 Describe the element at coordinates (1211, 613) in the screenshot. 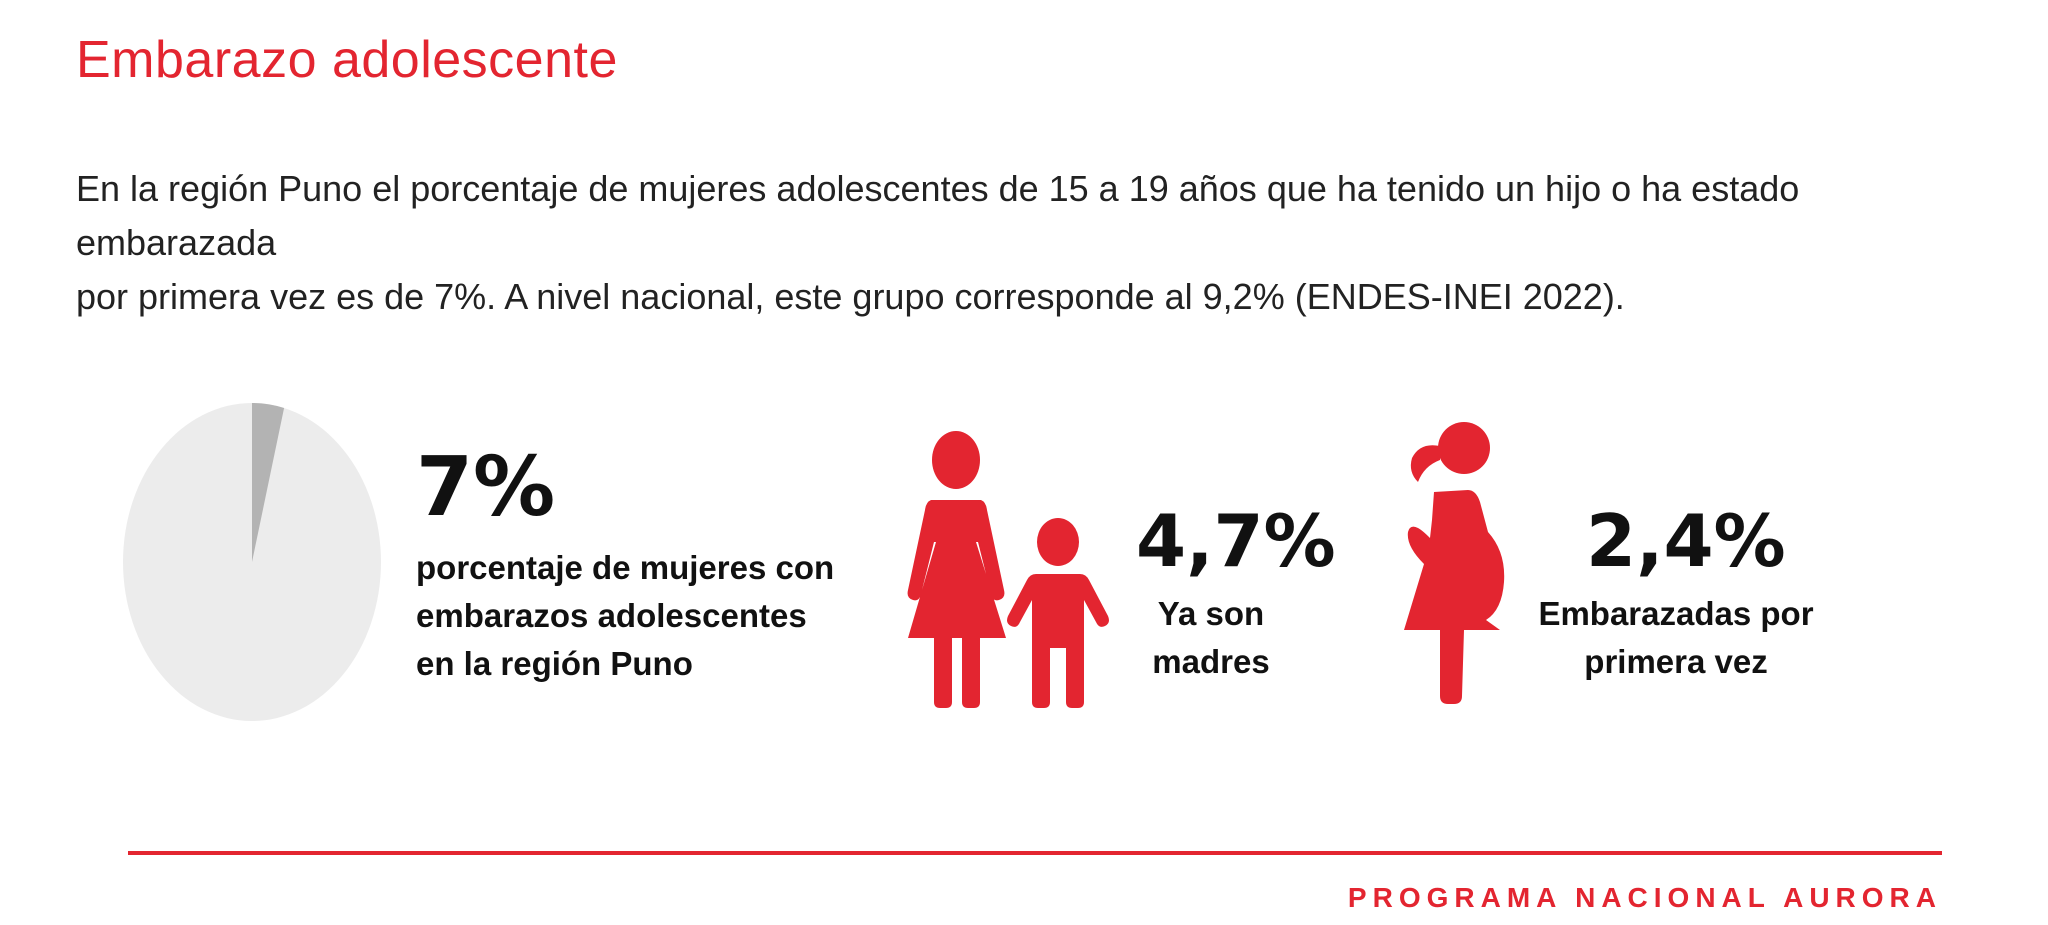

I see `mothers-stat-desc-line-1: Ya son` at that location.